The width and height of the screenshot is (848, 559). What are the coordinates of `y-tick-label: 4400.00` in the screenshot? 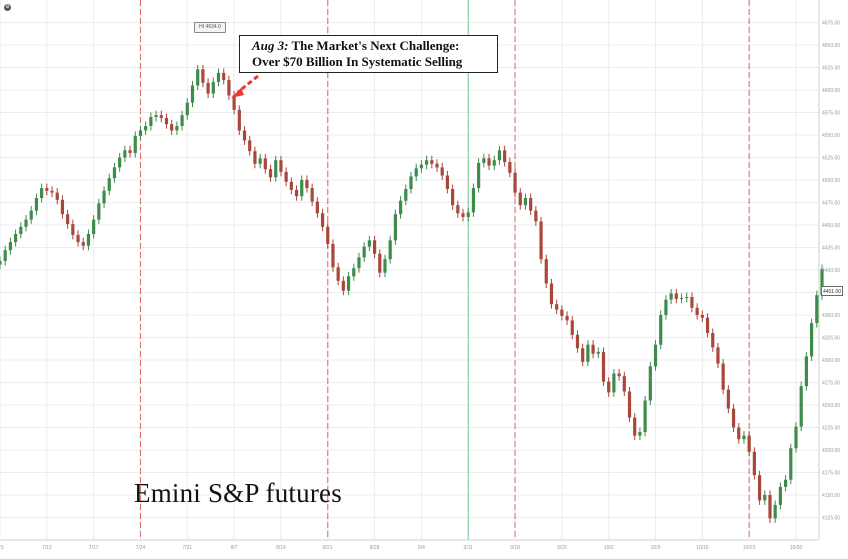 It's located at (831, 271).